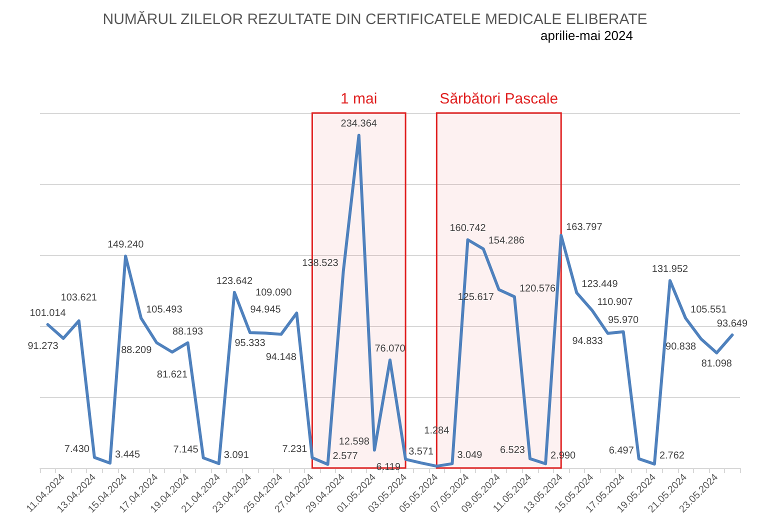 The width and height of the screenshot is (768, 528). Describe the element at coordinates (136, 350) in the screenshot. I see `data-label: 88.209` at that location.